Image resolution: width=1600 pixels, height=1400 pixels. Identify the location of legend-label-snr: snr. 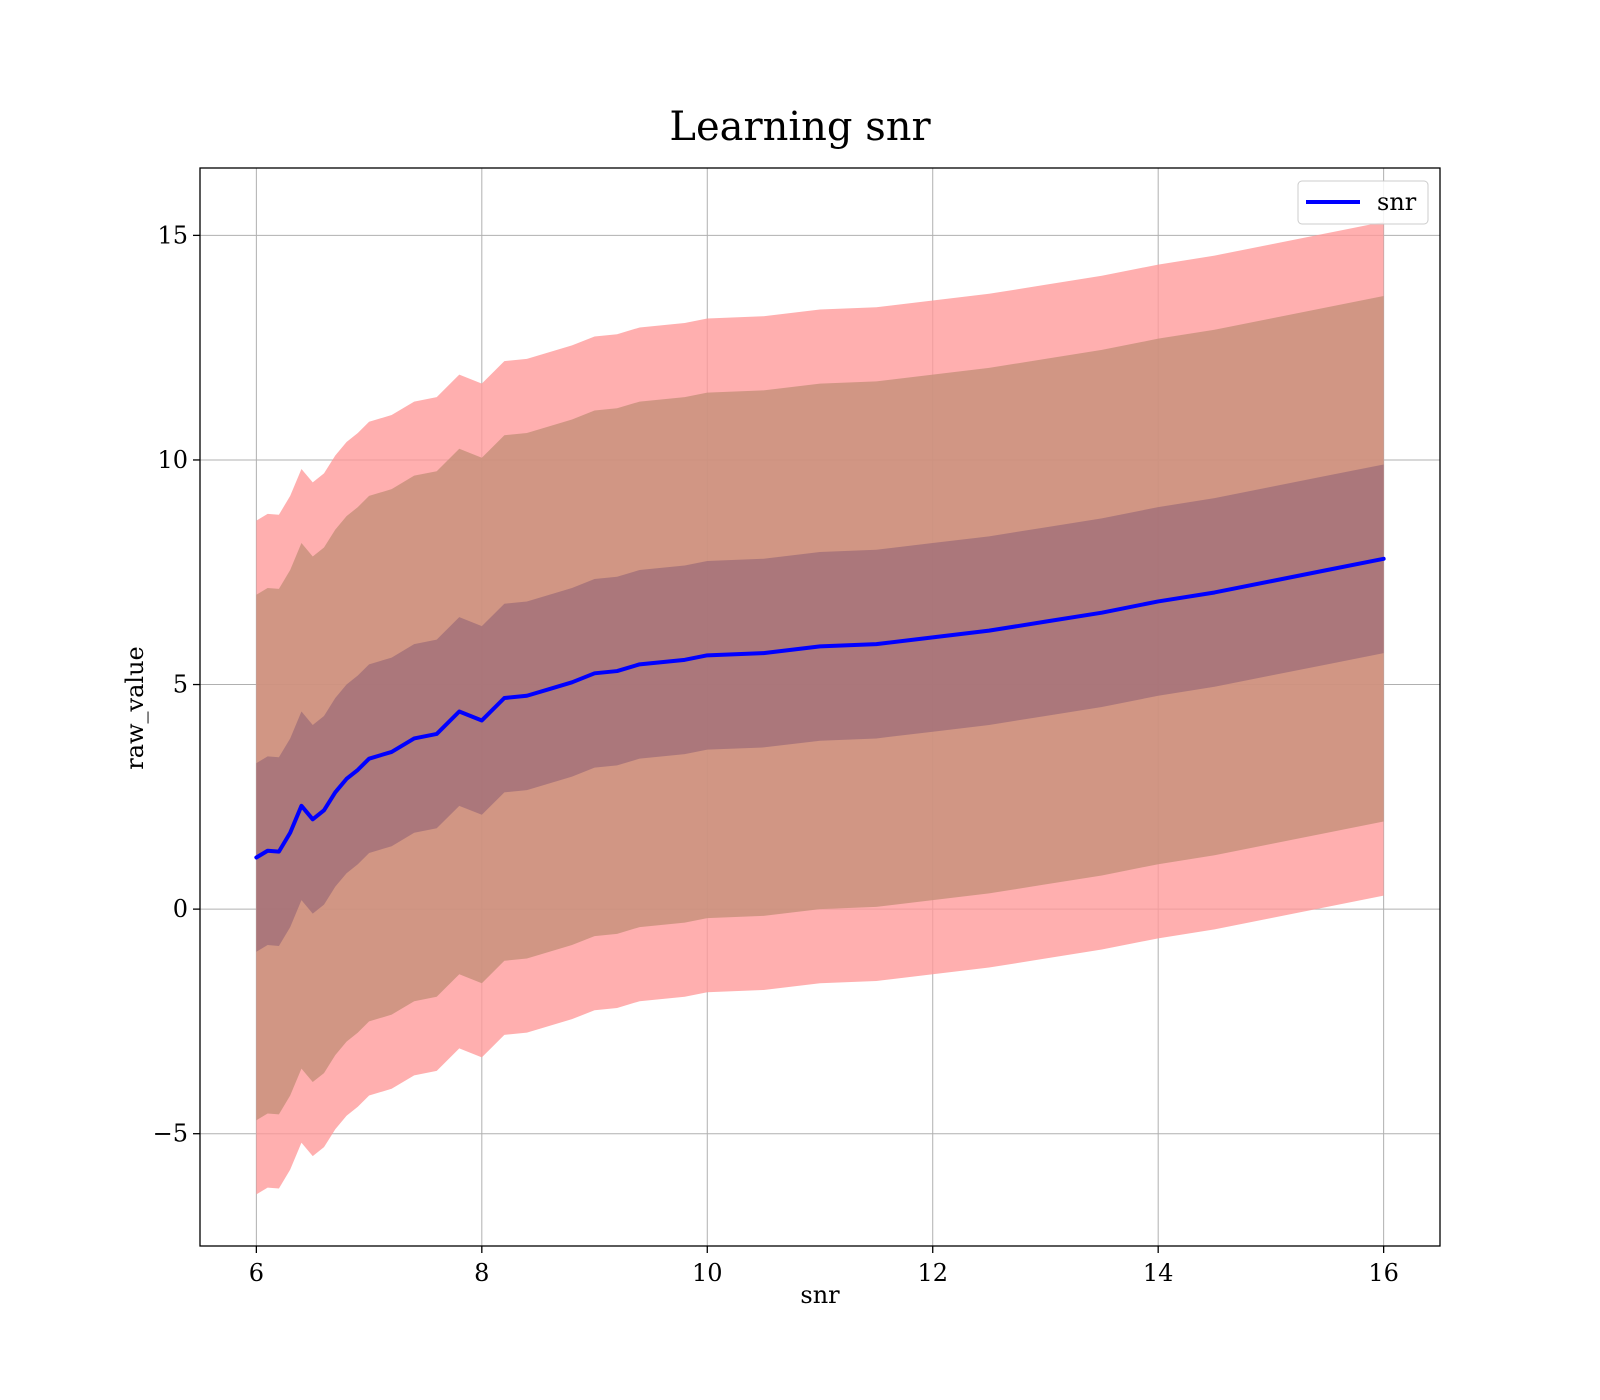
(1397, 202).